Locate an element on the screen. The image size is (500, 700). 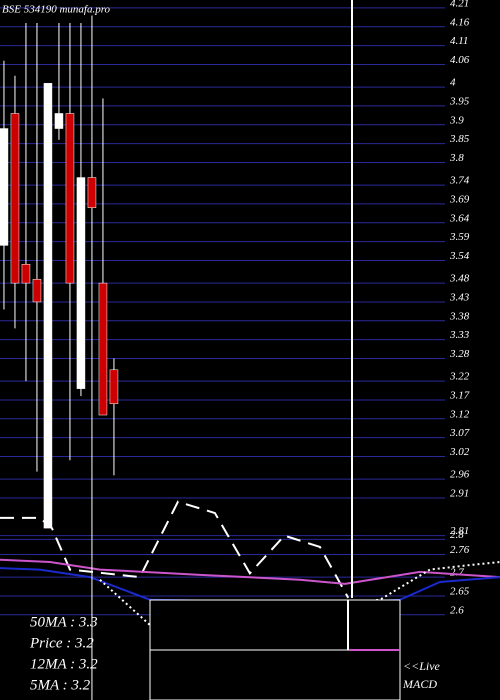
y-tick-label: 3.07 is located at coordinates (459, 433).